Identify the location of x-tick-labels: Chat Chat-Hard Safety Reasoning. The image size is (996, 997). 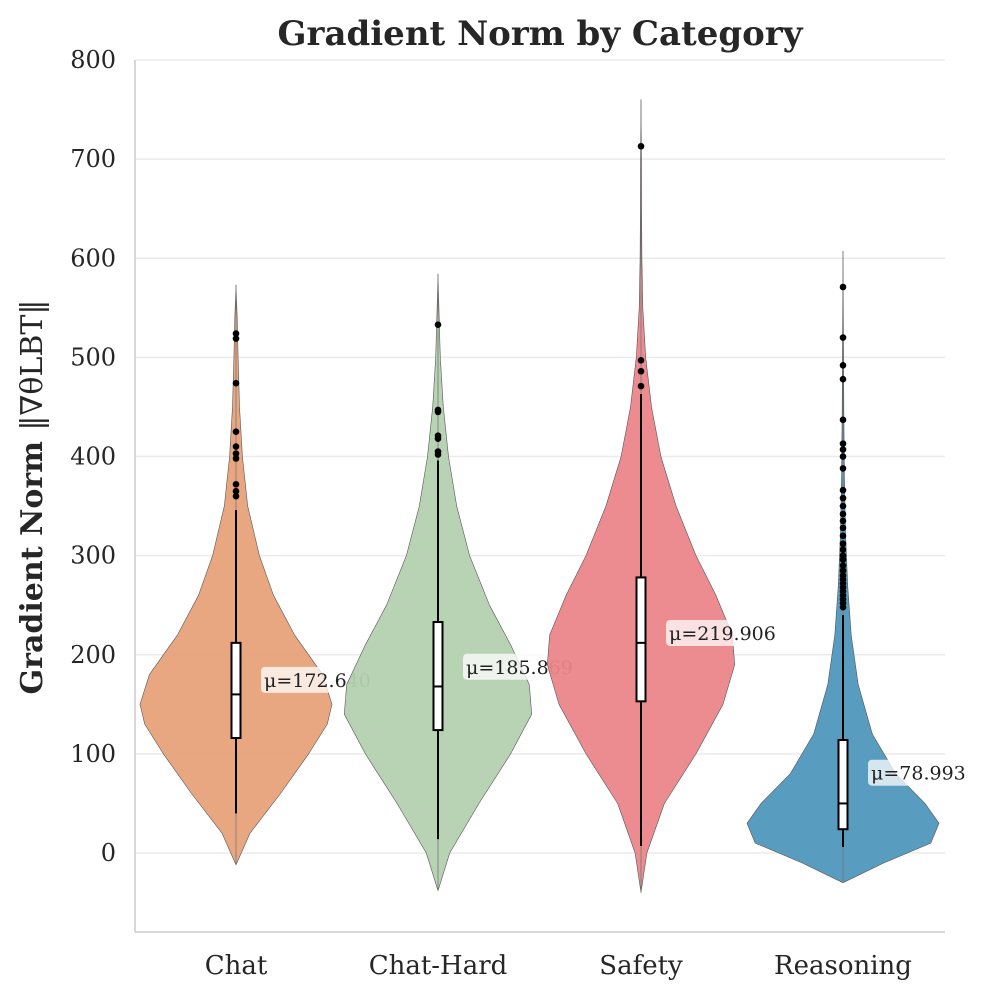
(558, 966).